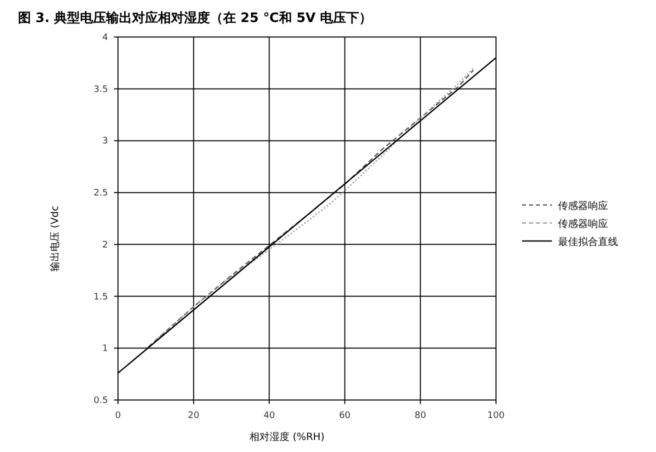  Describe the element at coordinates (105, 38) in the screenshot. I see `y-tick-label: 4` at that location.